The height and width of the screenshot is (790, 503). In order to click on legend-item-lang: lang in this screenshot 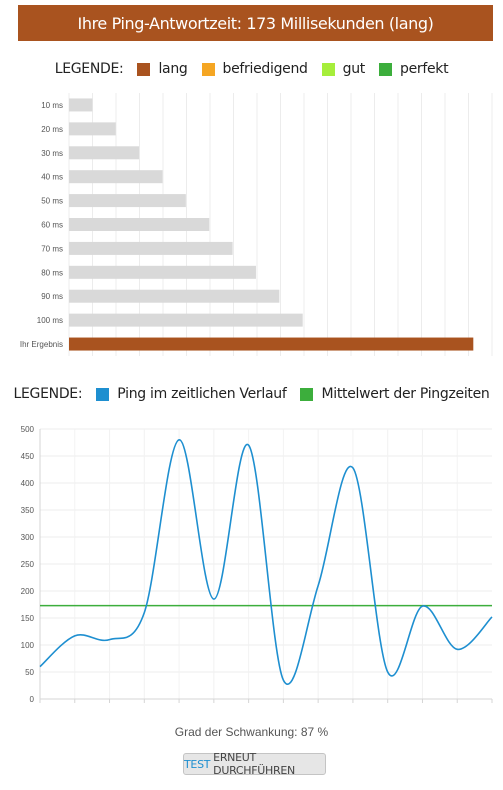, I will do `click(162, 69)`.